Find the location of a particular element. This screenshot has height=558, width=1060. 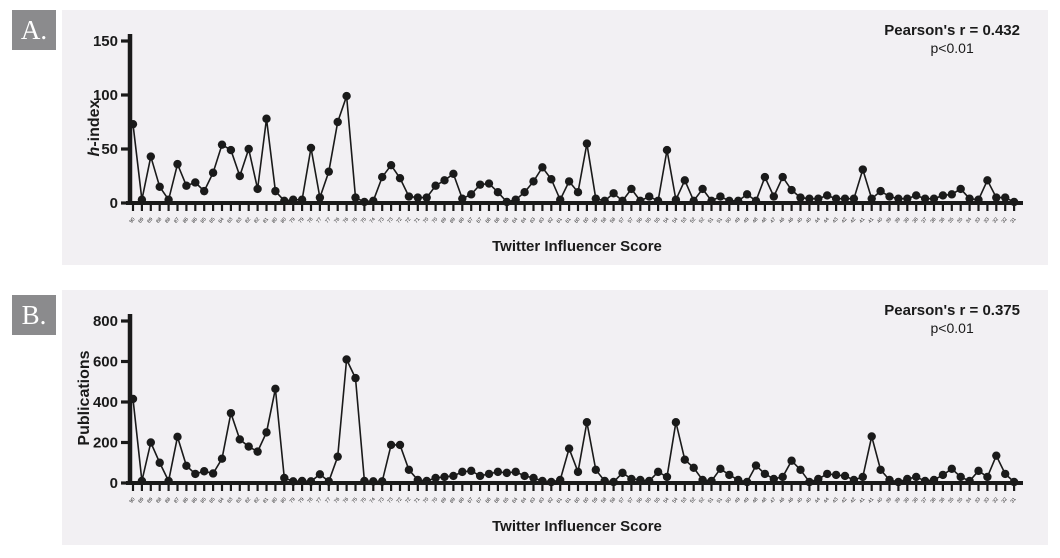

x-tick-label: 32 is located at coordinates (1005, 500).